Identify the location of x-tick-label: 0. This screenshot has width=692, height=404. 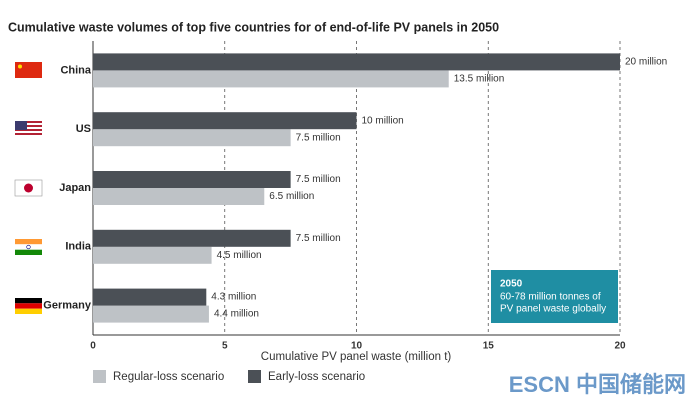
(93, 346).